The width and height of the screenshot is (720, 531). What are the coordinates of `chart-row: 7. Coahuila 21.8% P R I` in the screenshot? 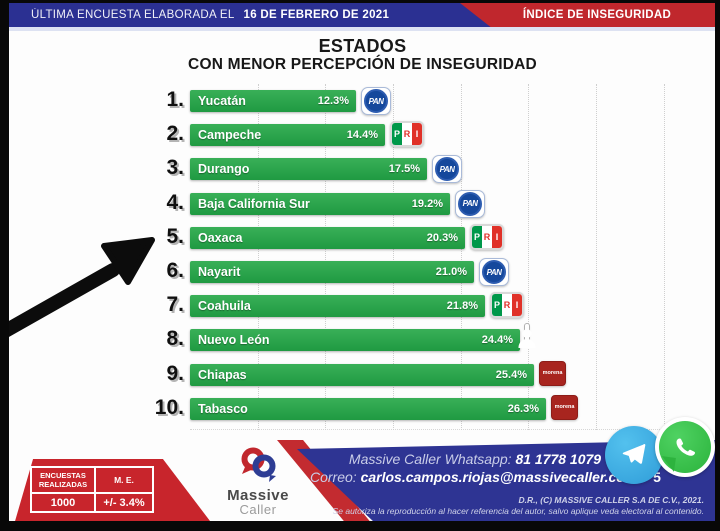 It's located at (360, 305).